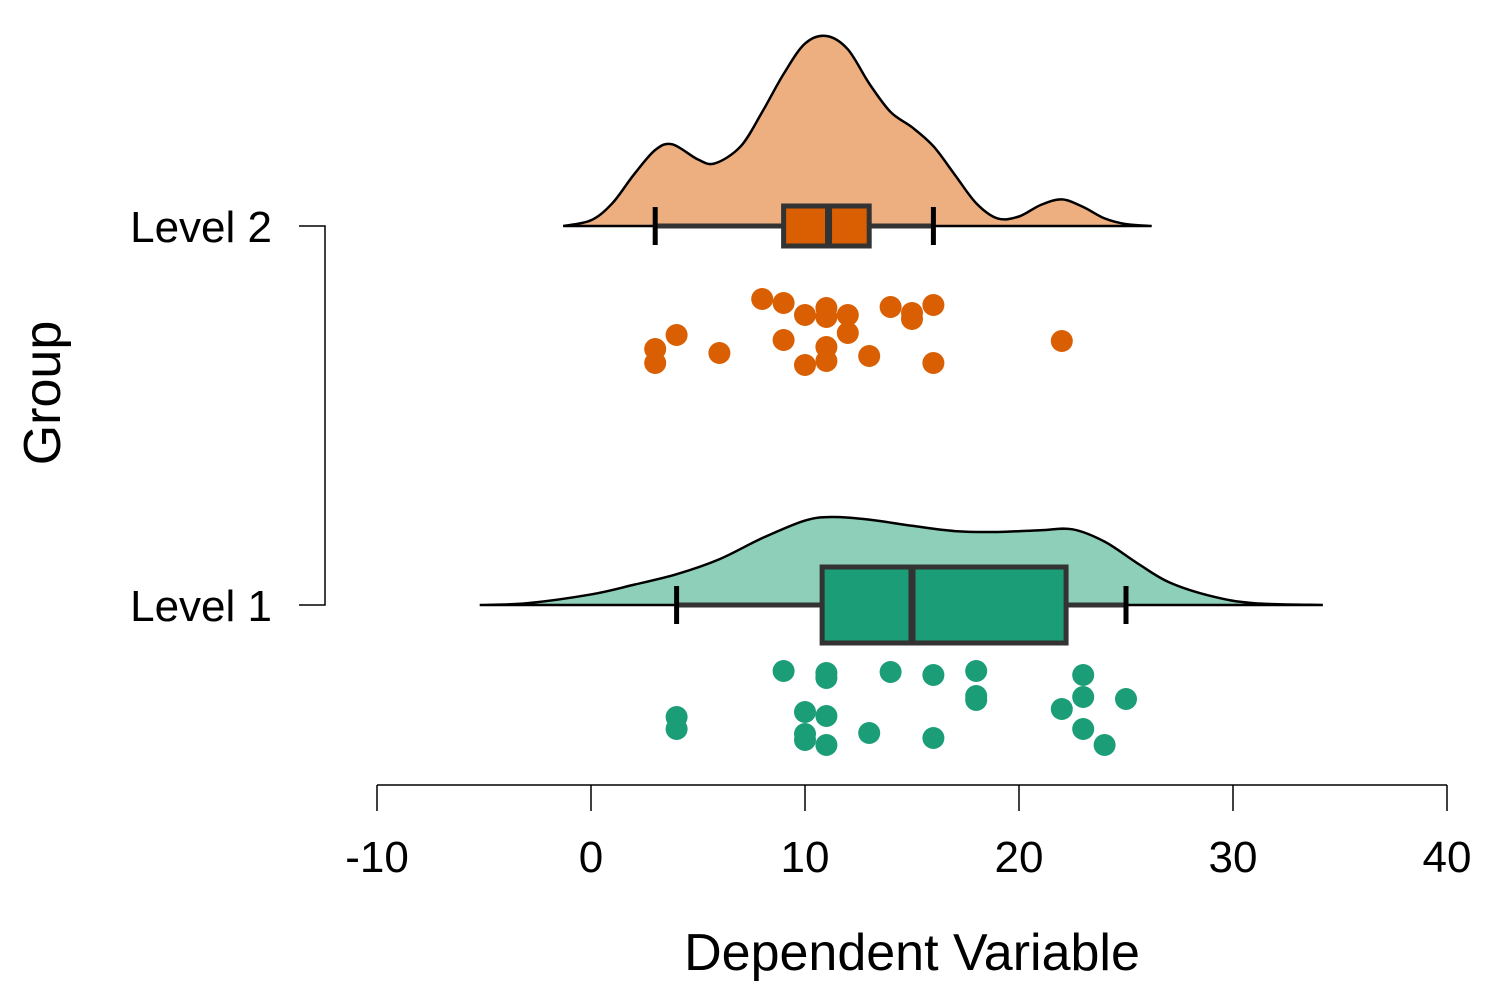 The width and height of the screenshot is (1500, 1000). What do you see at coordinates (312, 415) in the screenshot?
I see `y-axis-line` at bounding box center [312, 415].